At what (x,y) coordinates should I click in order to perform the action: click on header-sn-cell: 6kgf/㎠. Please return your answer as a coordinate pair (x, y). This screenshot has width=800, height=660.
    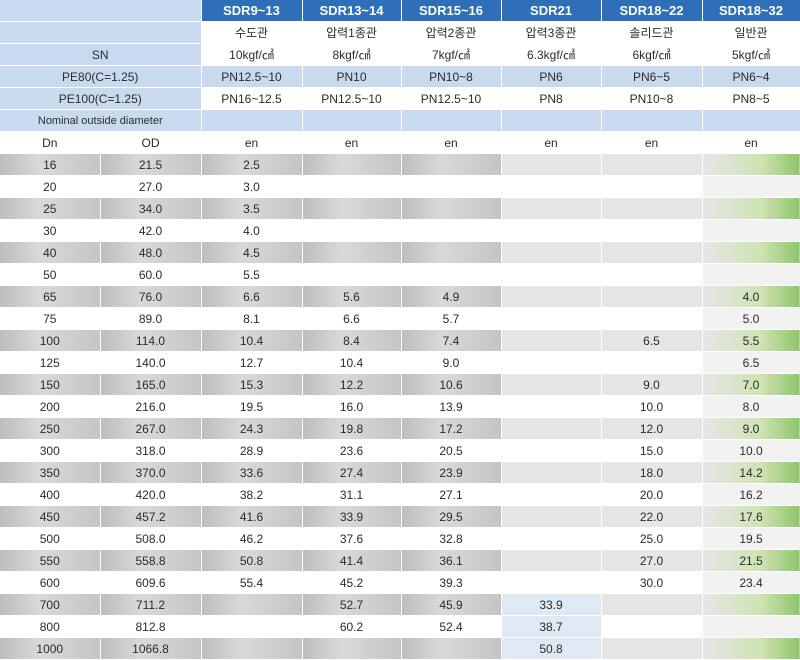
    Looking at the image, I should click on (652, 54).